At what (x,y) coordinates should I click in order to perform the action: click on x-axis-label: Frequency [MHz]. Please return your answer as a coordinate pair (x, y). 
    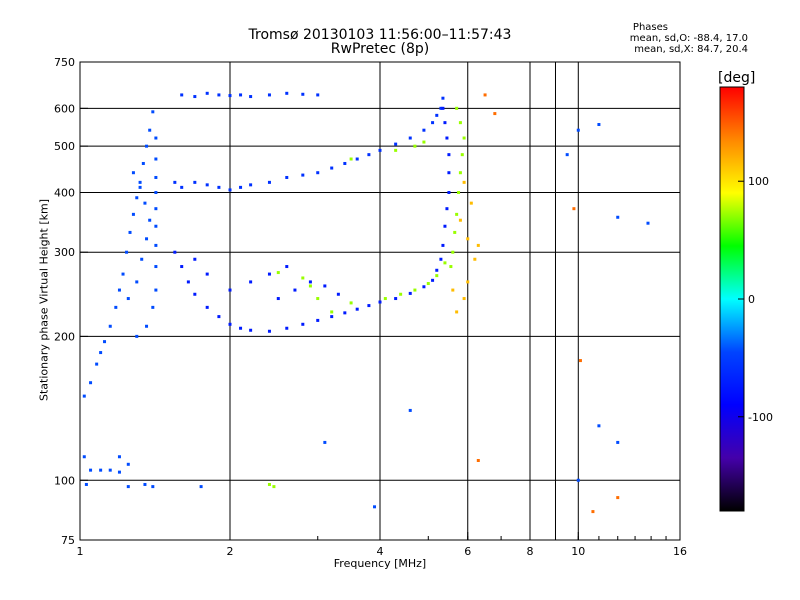
    Looking at the image, I should click on (380, 563).